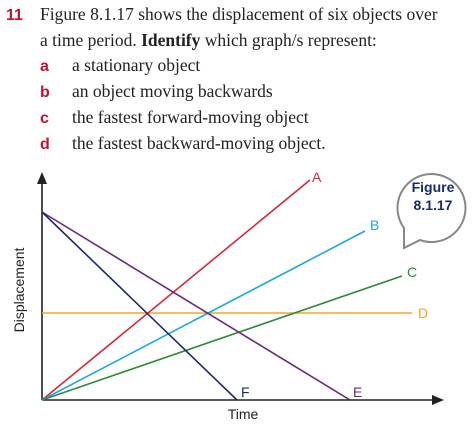 Image resolution: width=474 pixels, height=428 pixels. What do you see at coordinates (14, 15) in the screenshot?
I see `question-number: 11` at bounding box center [14, 15].